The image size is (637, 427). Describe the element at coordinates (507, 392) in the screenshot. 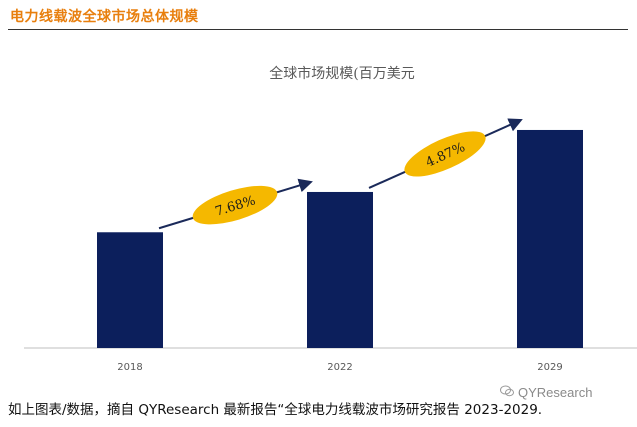

I see `wechat-icon` at that location.